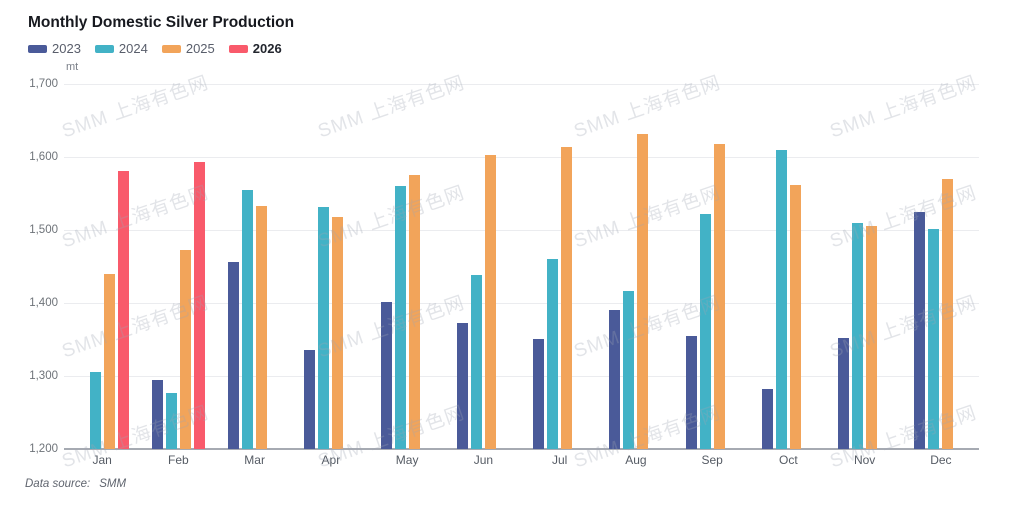 This screenshot has width=1024, height=507. Describe the element at coordinates (133, 48) in the screenshot. I see `legend-item-label: 2024` at that location.